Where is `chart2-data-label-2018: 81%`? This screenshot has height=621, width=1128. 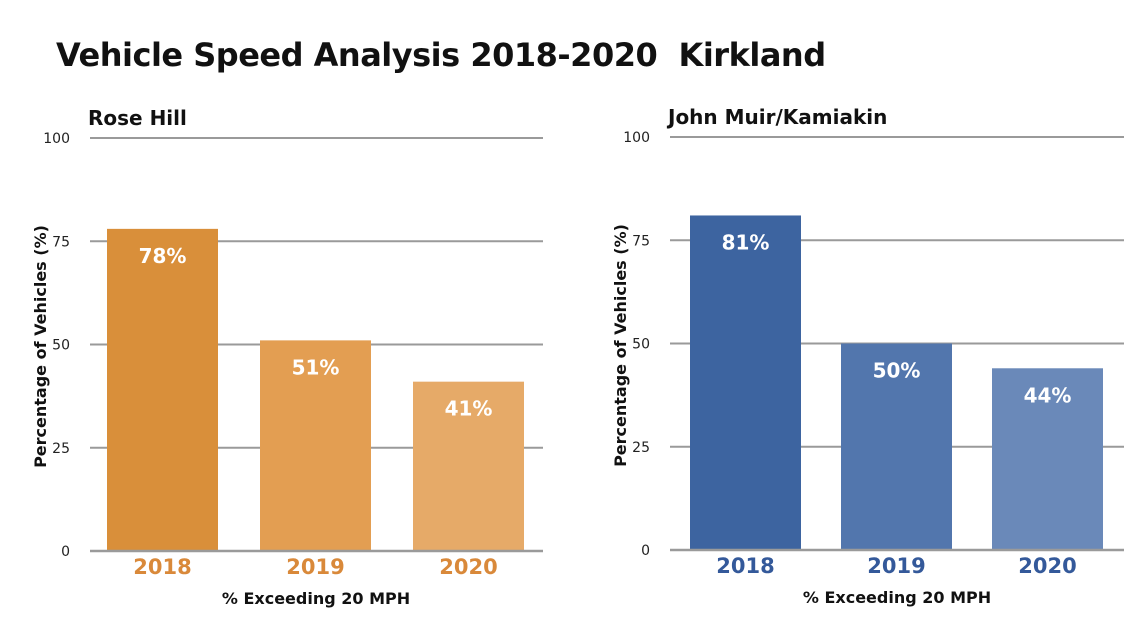 chart2-data-label-2018: 81% is located at coordinates (746, 242).